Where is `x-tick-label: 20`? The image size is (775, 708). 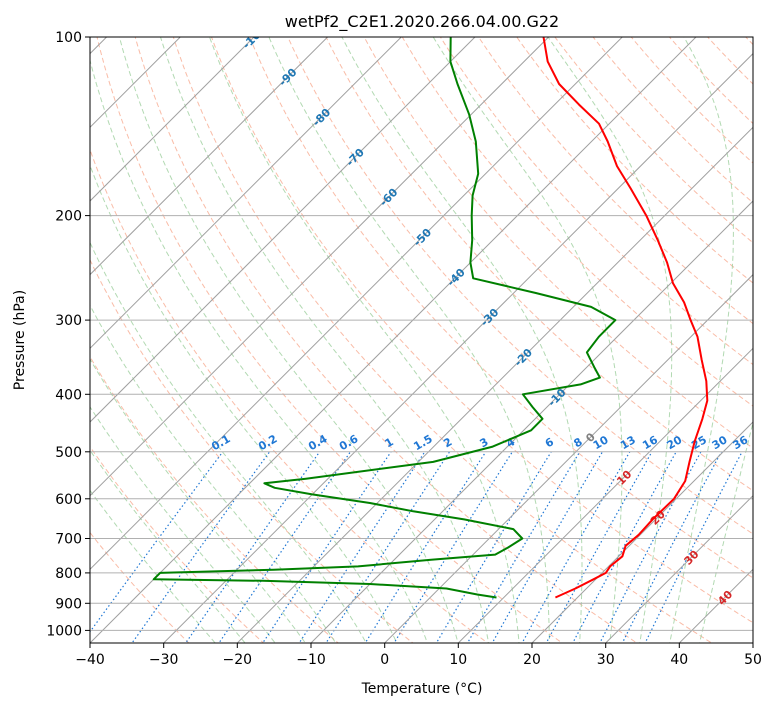 x-tick-label: 20 is located at coordinates (532, 660).